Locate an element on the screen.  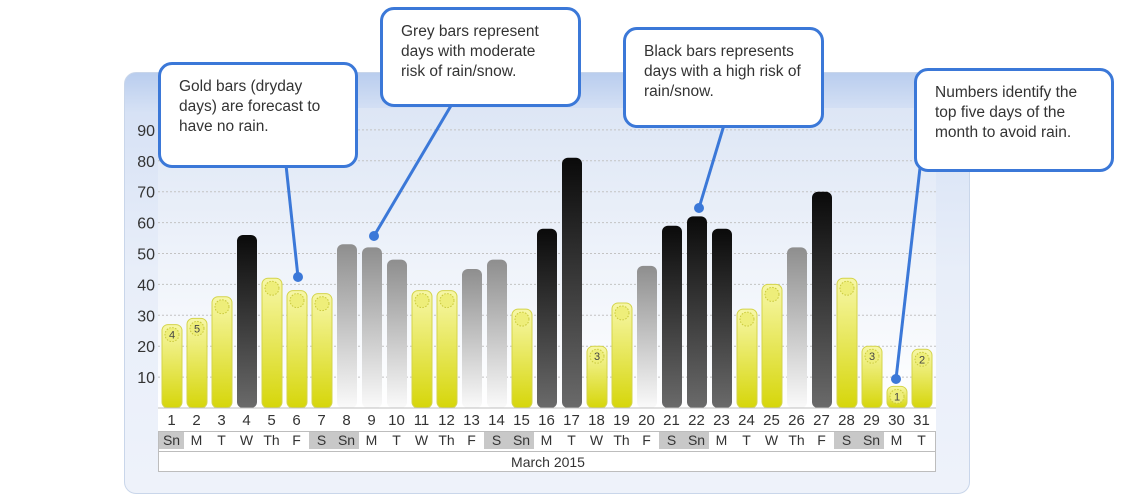
day-number-label: 6 is located at coordinates (296, 420).